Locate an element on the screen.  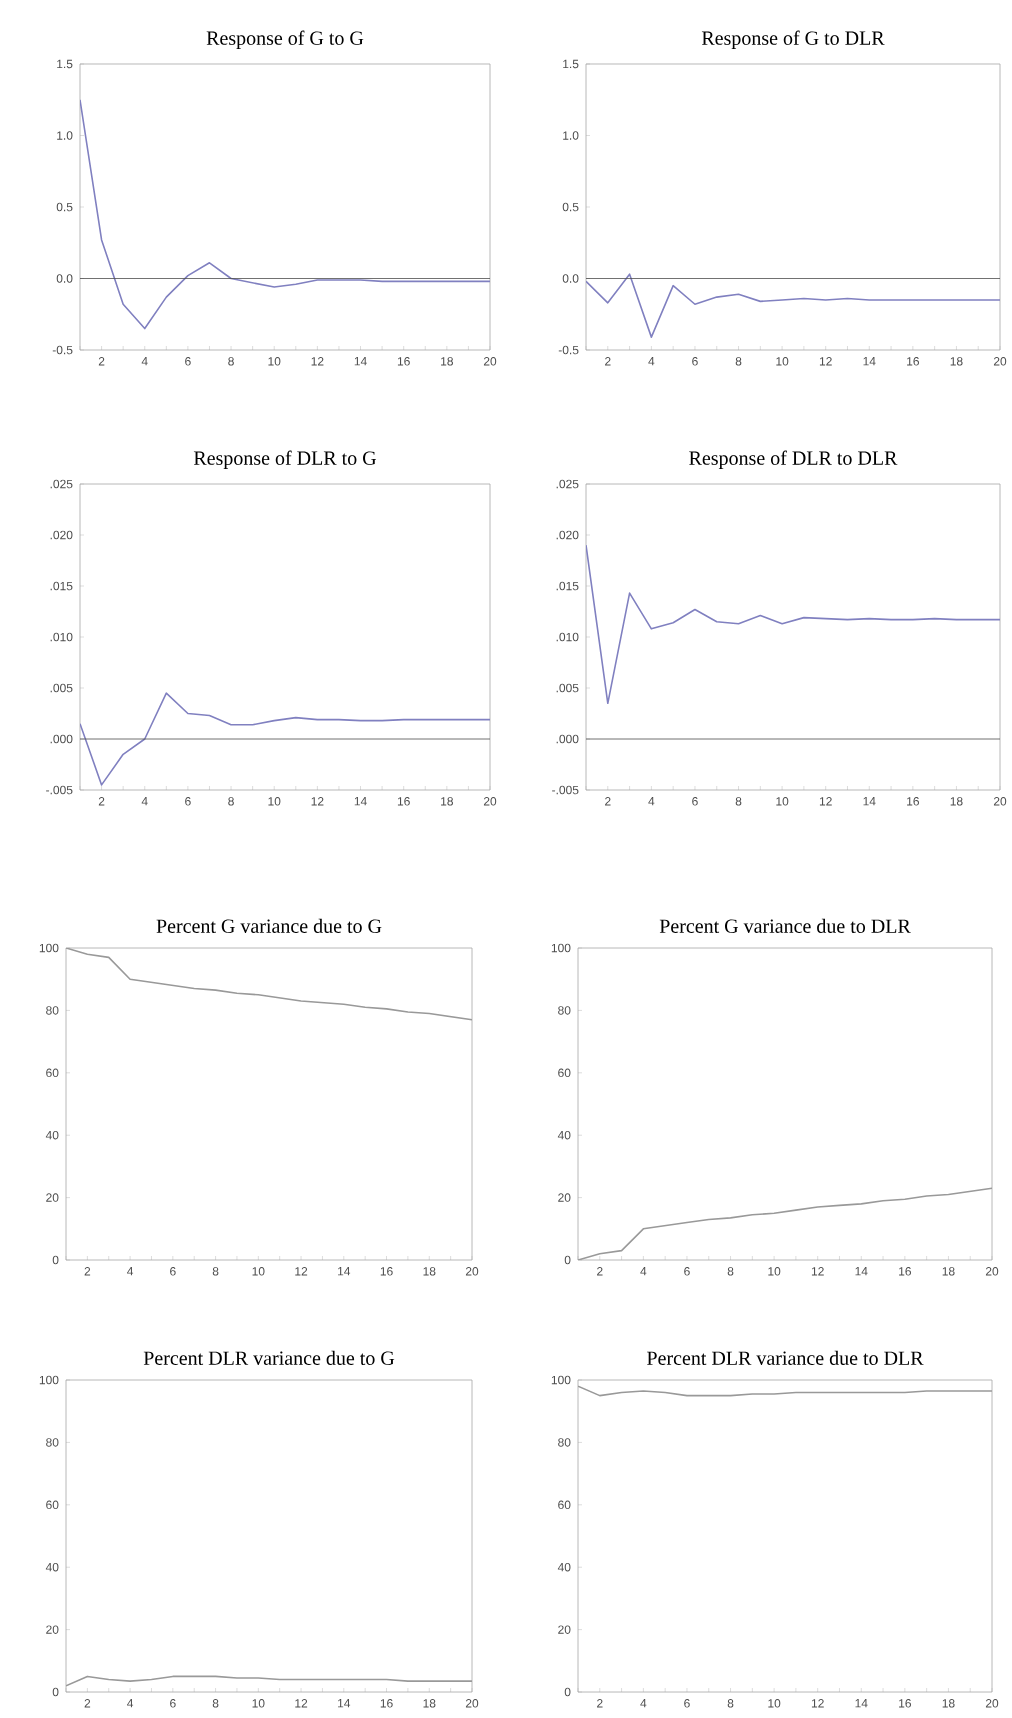
chart-title: Response of DLR to DLR is located at coordinates (793, 459).